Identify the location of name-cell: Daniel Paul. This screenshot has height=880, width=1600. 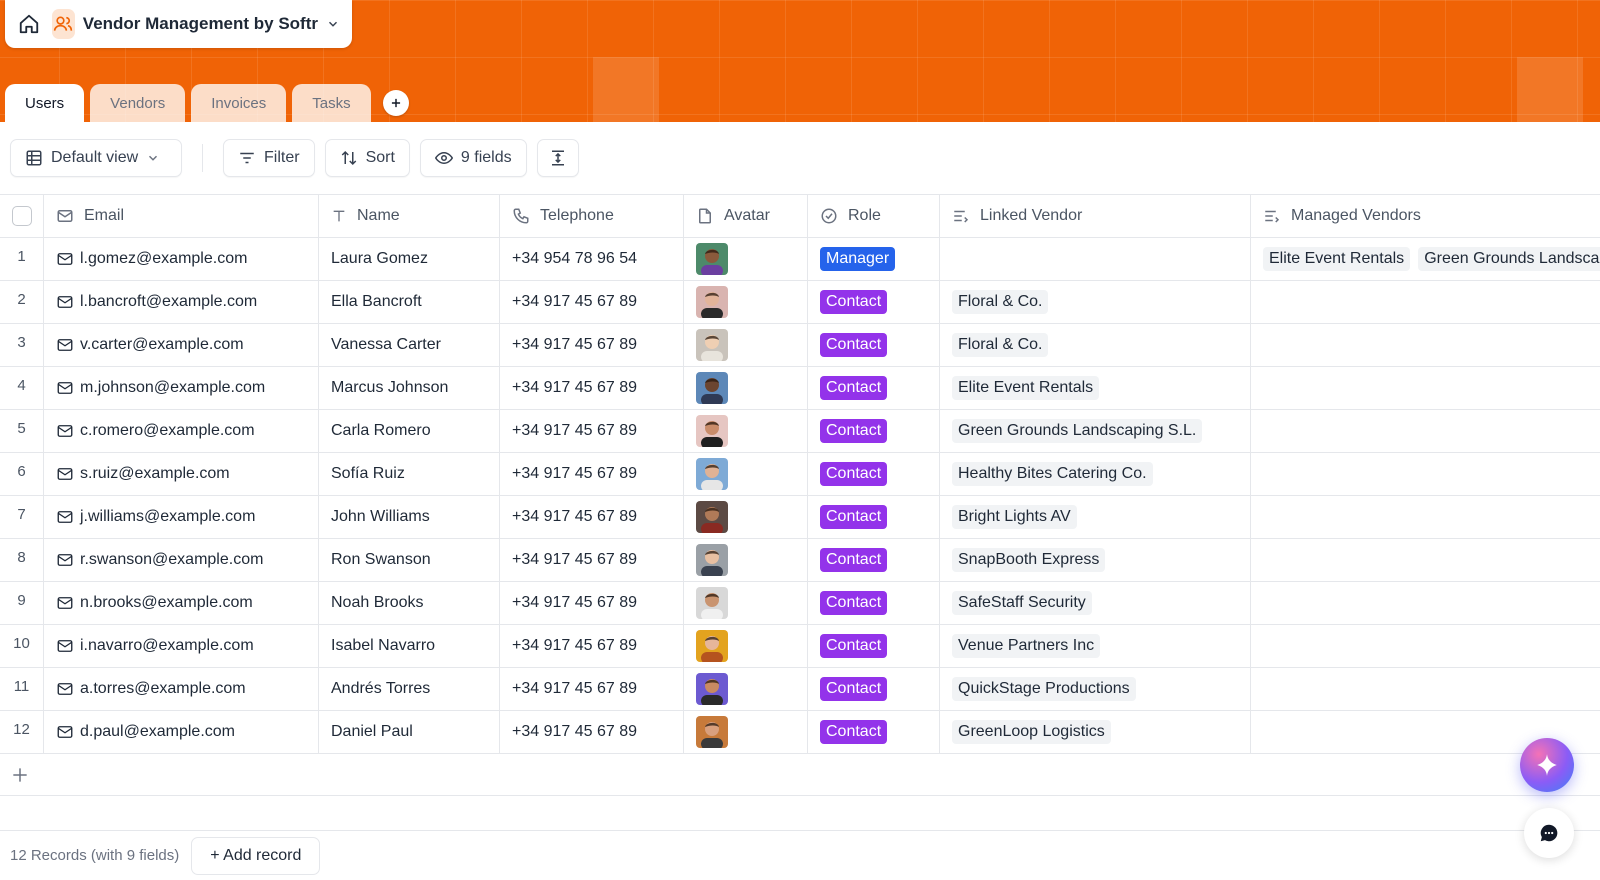
(409, 732).